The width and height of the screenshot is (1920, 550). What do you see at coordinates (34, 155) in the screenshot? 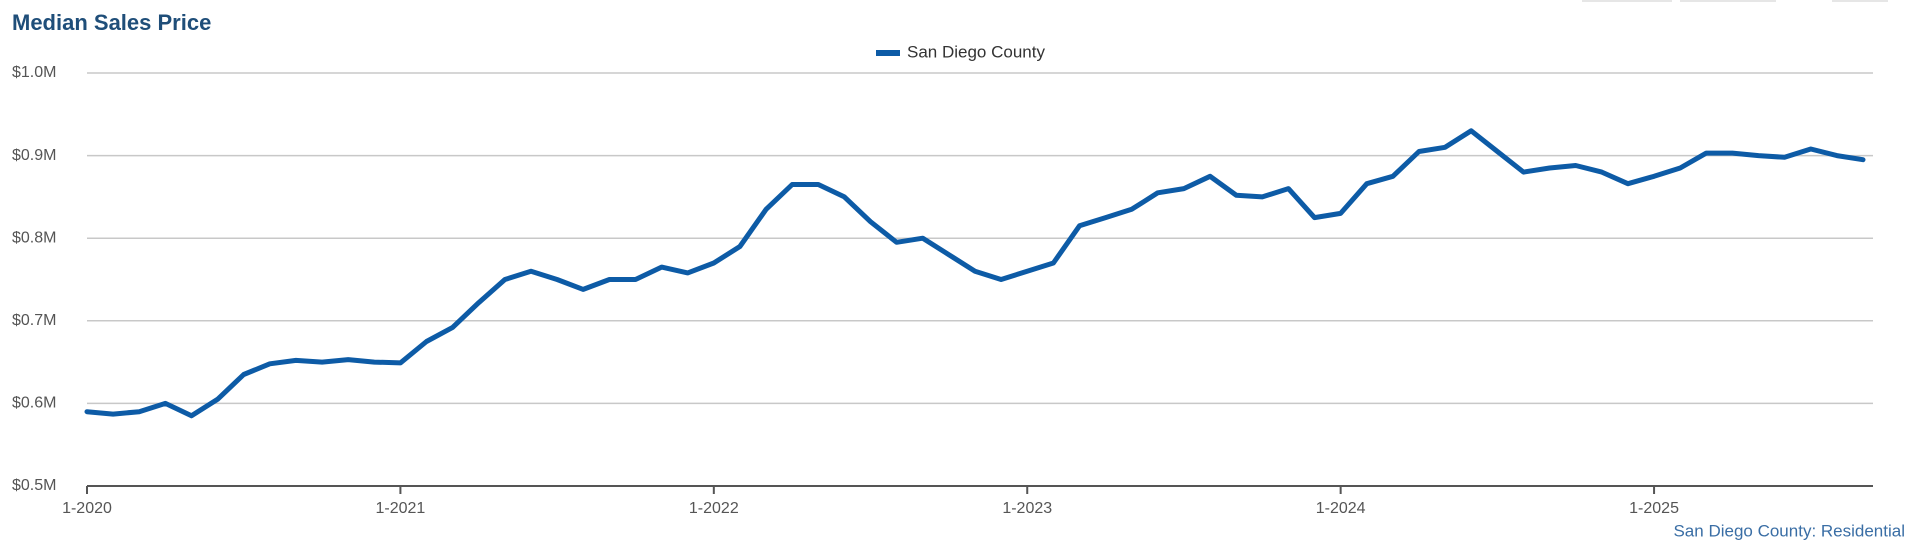
I see `y-tick-label: $0.9M` at bounding box center [34, 155].